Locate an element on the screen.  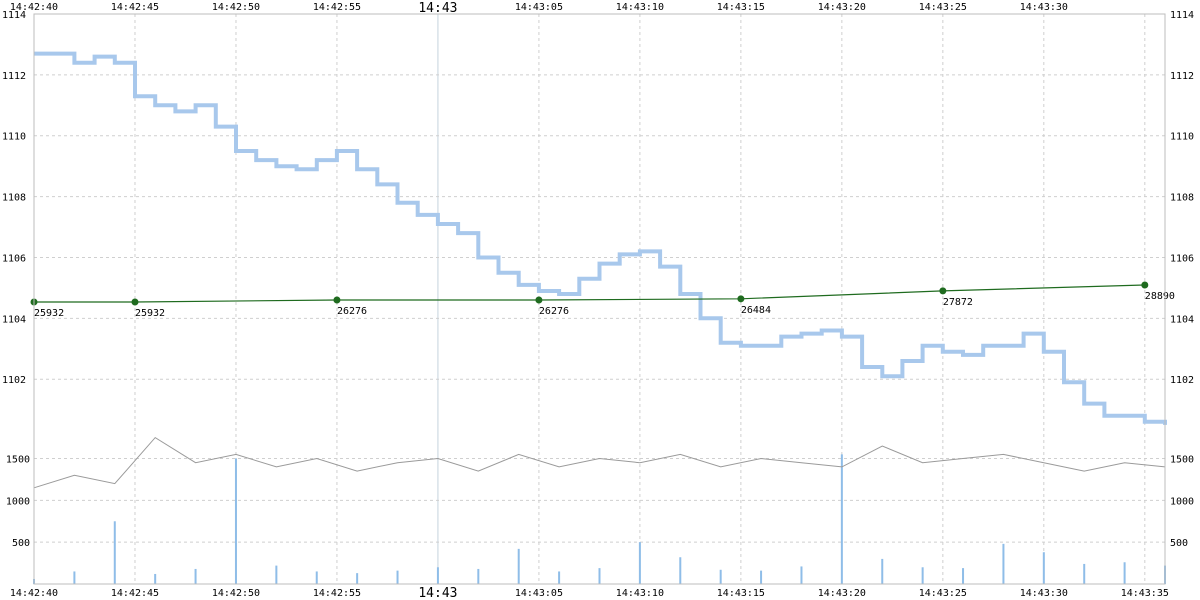
rate-tick-right: 1500 is located at coordinates (1182, 460).